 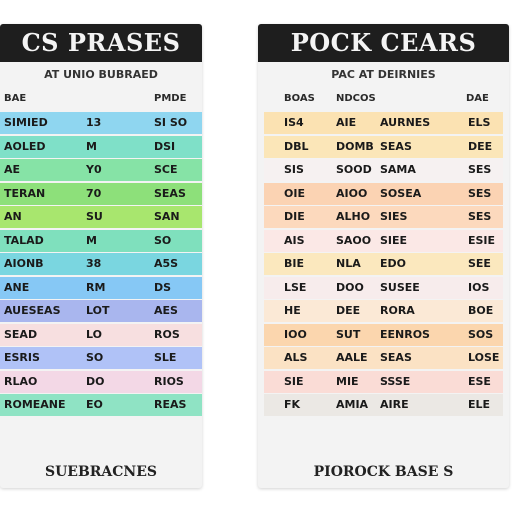 I want to click on left-table-row: ANE RM DS, so click(x=101, y=287).